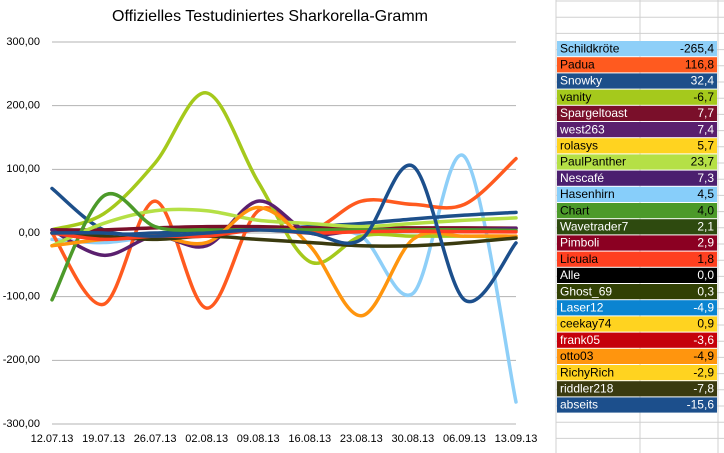  Describe the element at coordinates (705, 291) in the screenshot. I see `row-value: 0,3` at that location.